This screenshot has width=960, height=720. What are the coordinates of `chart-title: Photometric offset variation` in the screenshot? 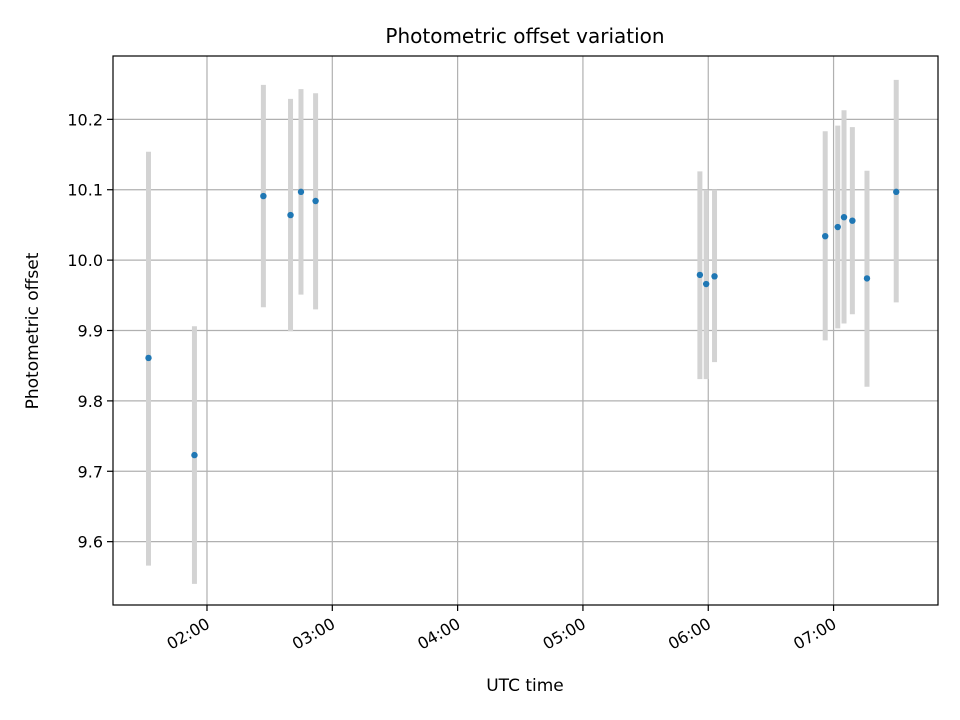 It's located at (524, 36).